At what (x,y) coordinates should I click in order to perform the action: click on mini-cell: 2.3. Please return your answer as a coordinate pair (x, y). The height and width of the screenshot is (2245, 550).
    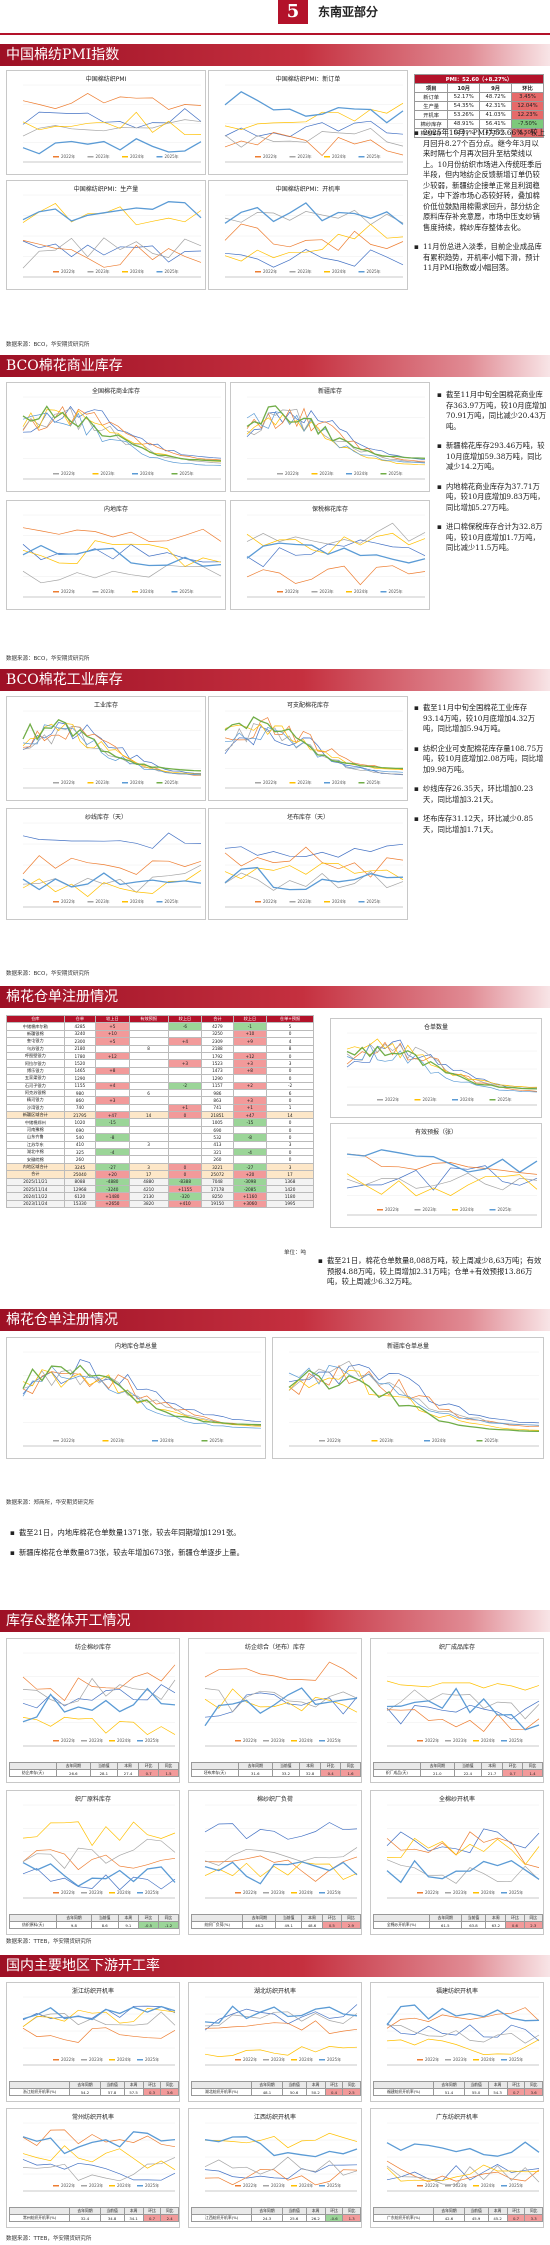
    Looking at the image, I should click on (533, 1925).